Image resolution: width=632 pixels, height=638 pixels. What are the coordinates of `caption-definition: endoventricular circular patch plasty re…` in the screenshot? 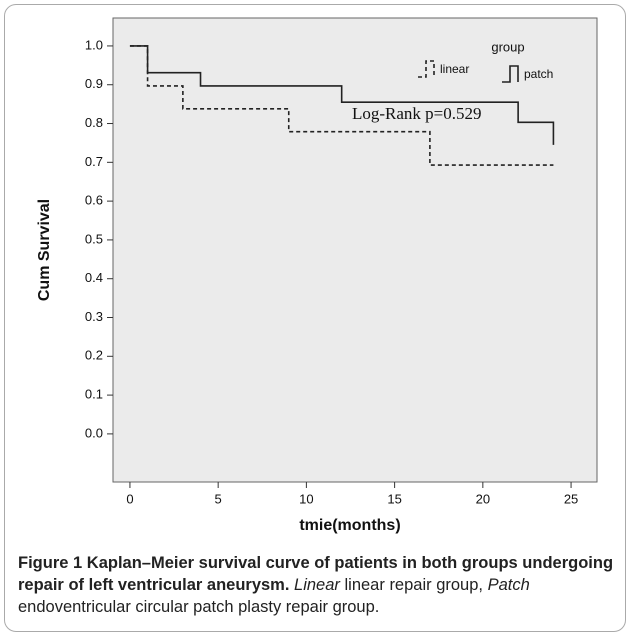 It's located at (199, 607).